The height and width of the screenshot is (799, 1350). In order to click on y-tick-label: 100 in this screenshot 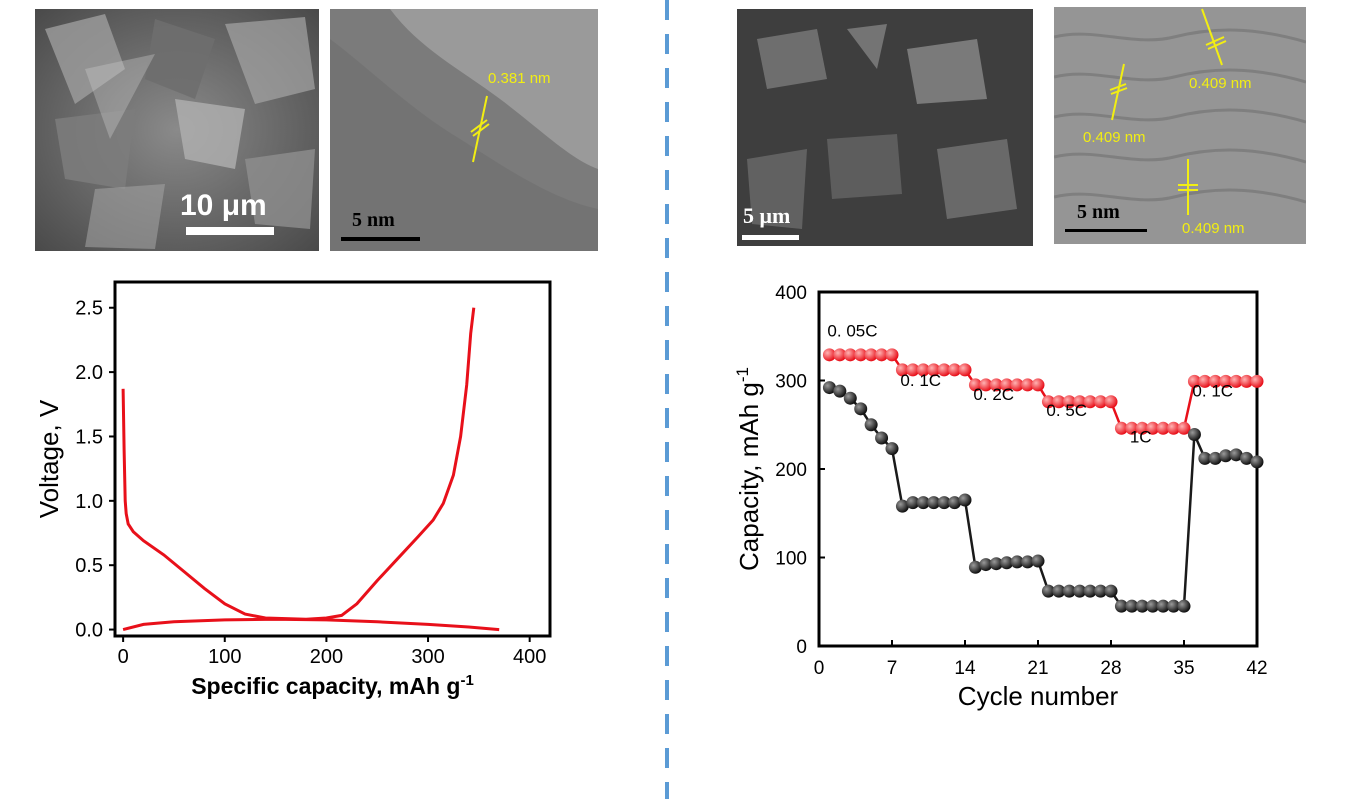, I will do `click(791, 559)`.